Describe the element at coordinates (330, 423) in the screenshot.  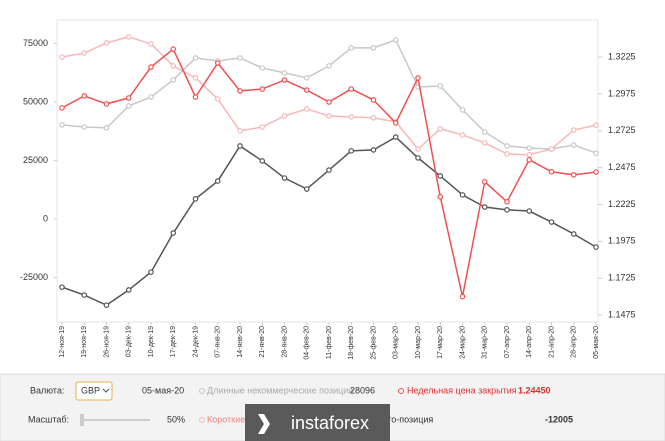
I see `watermark: instaforex` at that location.